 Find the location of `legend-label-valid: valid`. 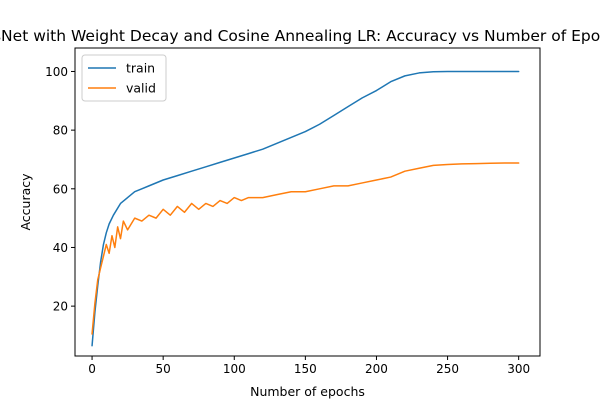

legend-label-valid: valid is located at coordinates (141, 88).